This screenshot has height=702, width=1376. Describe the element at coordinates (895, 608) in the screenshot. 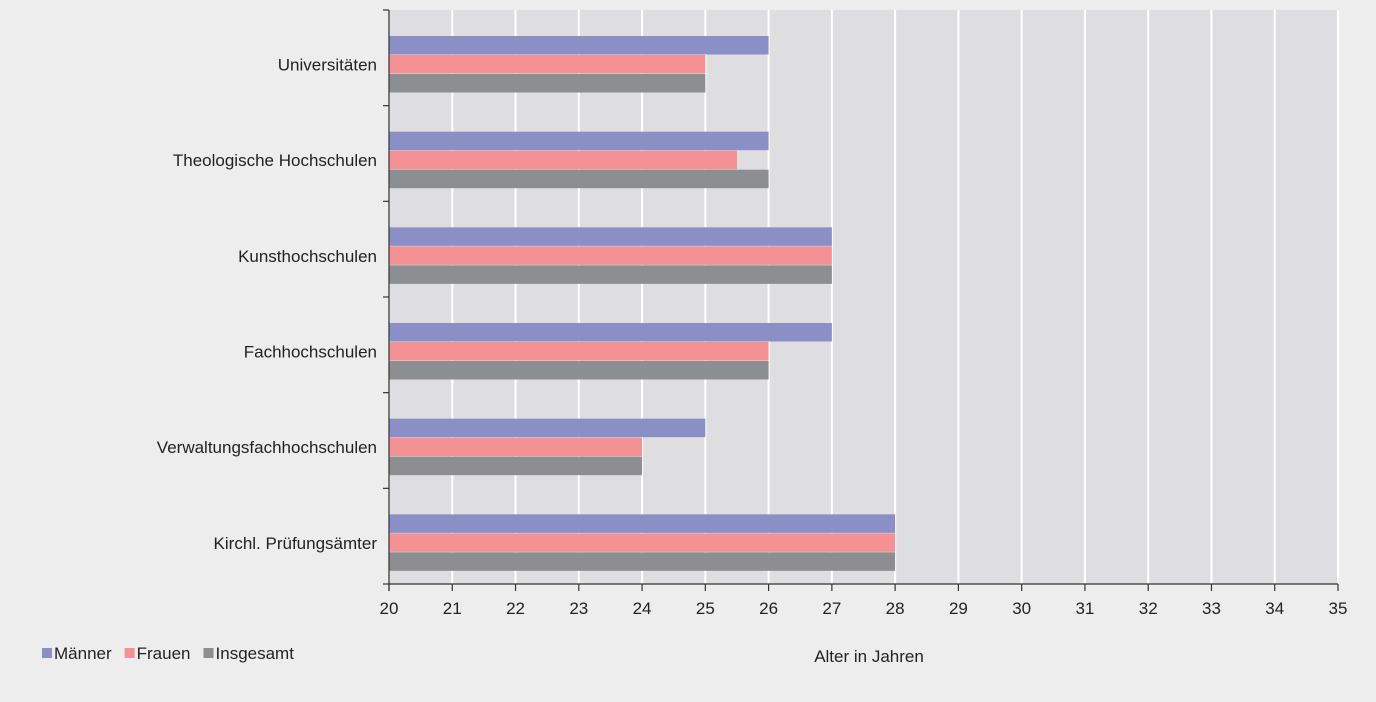

I see `x-tick-label: 28` at that location.